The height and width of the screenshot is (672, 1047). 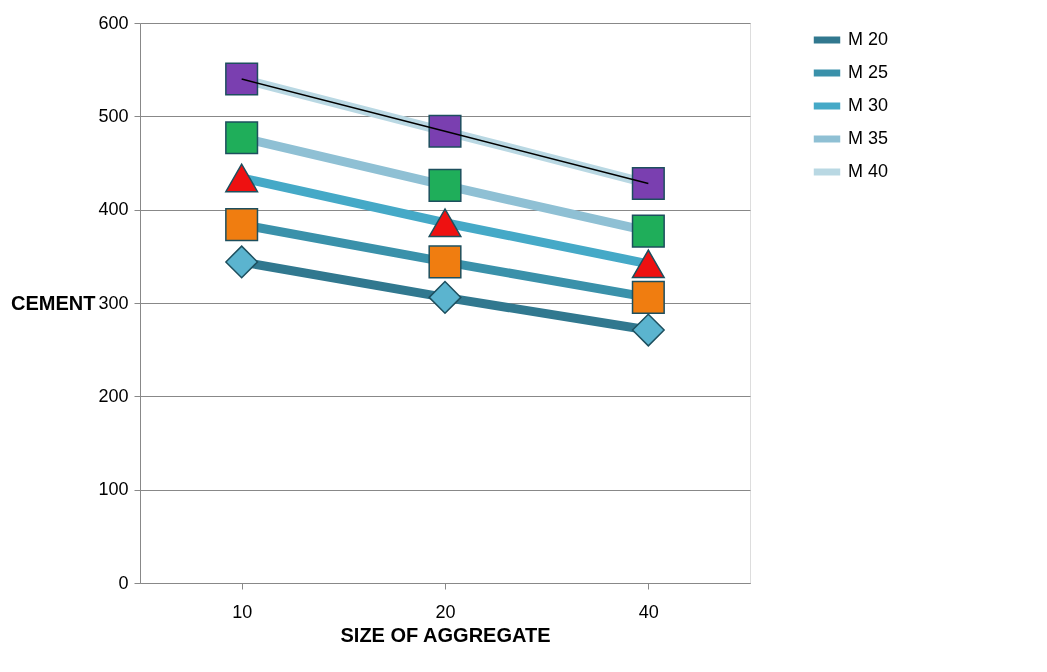 What do you see at coordinates (113, 489) in the screenshot?
I see `y-tick-label: 100` at bounding box center [113, 489].